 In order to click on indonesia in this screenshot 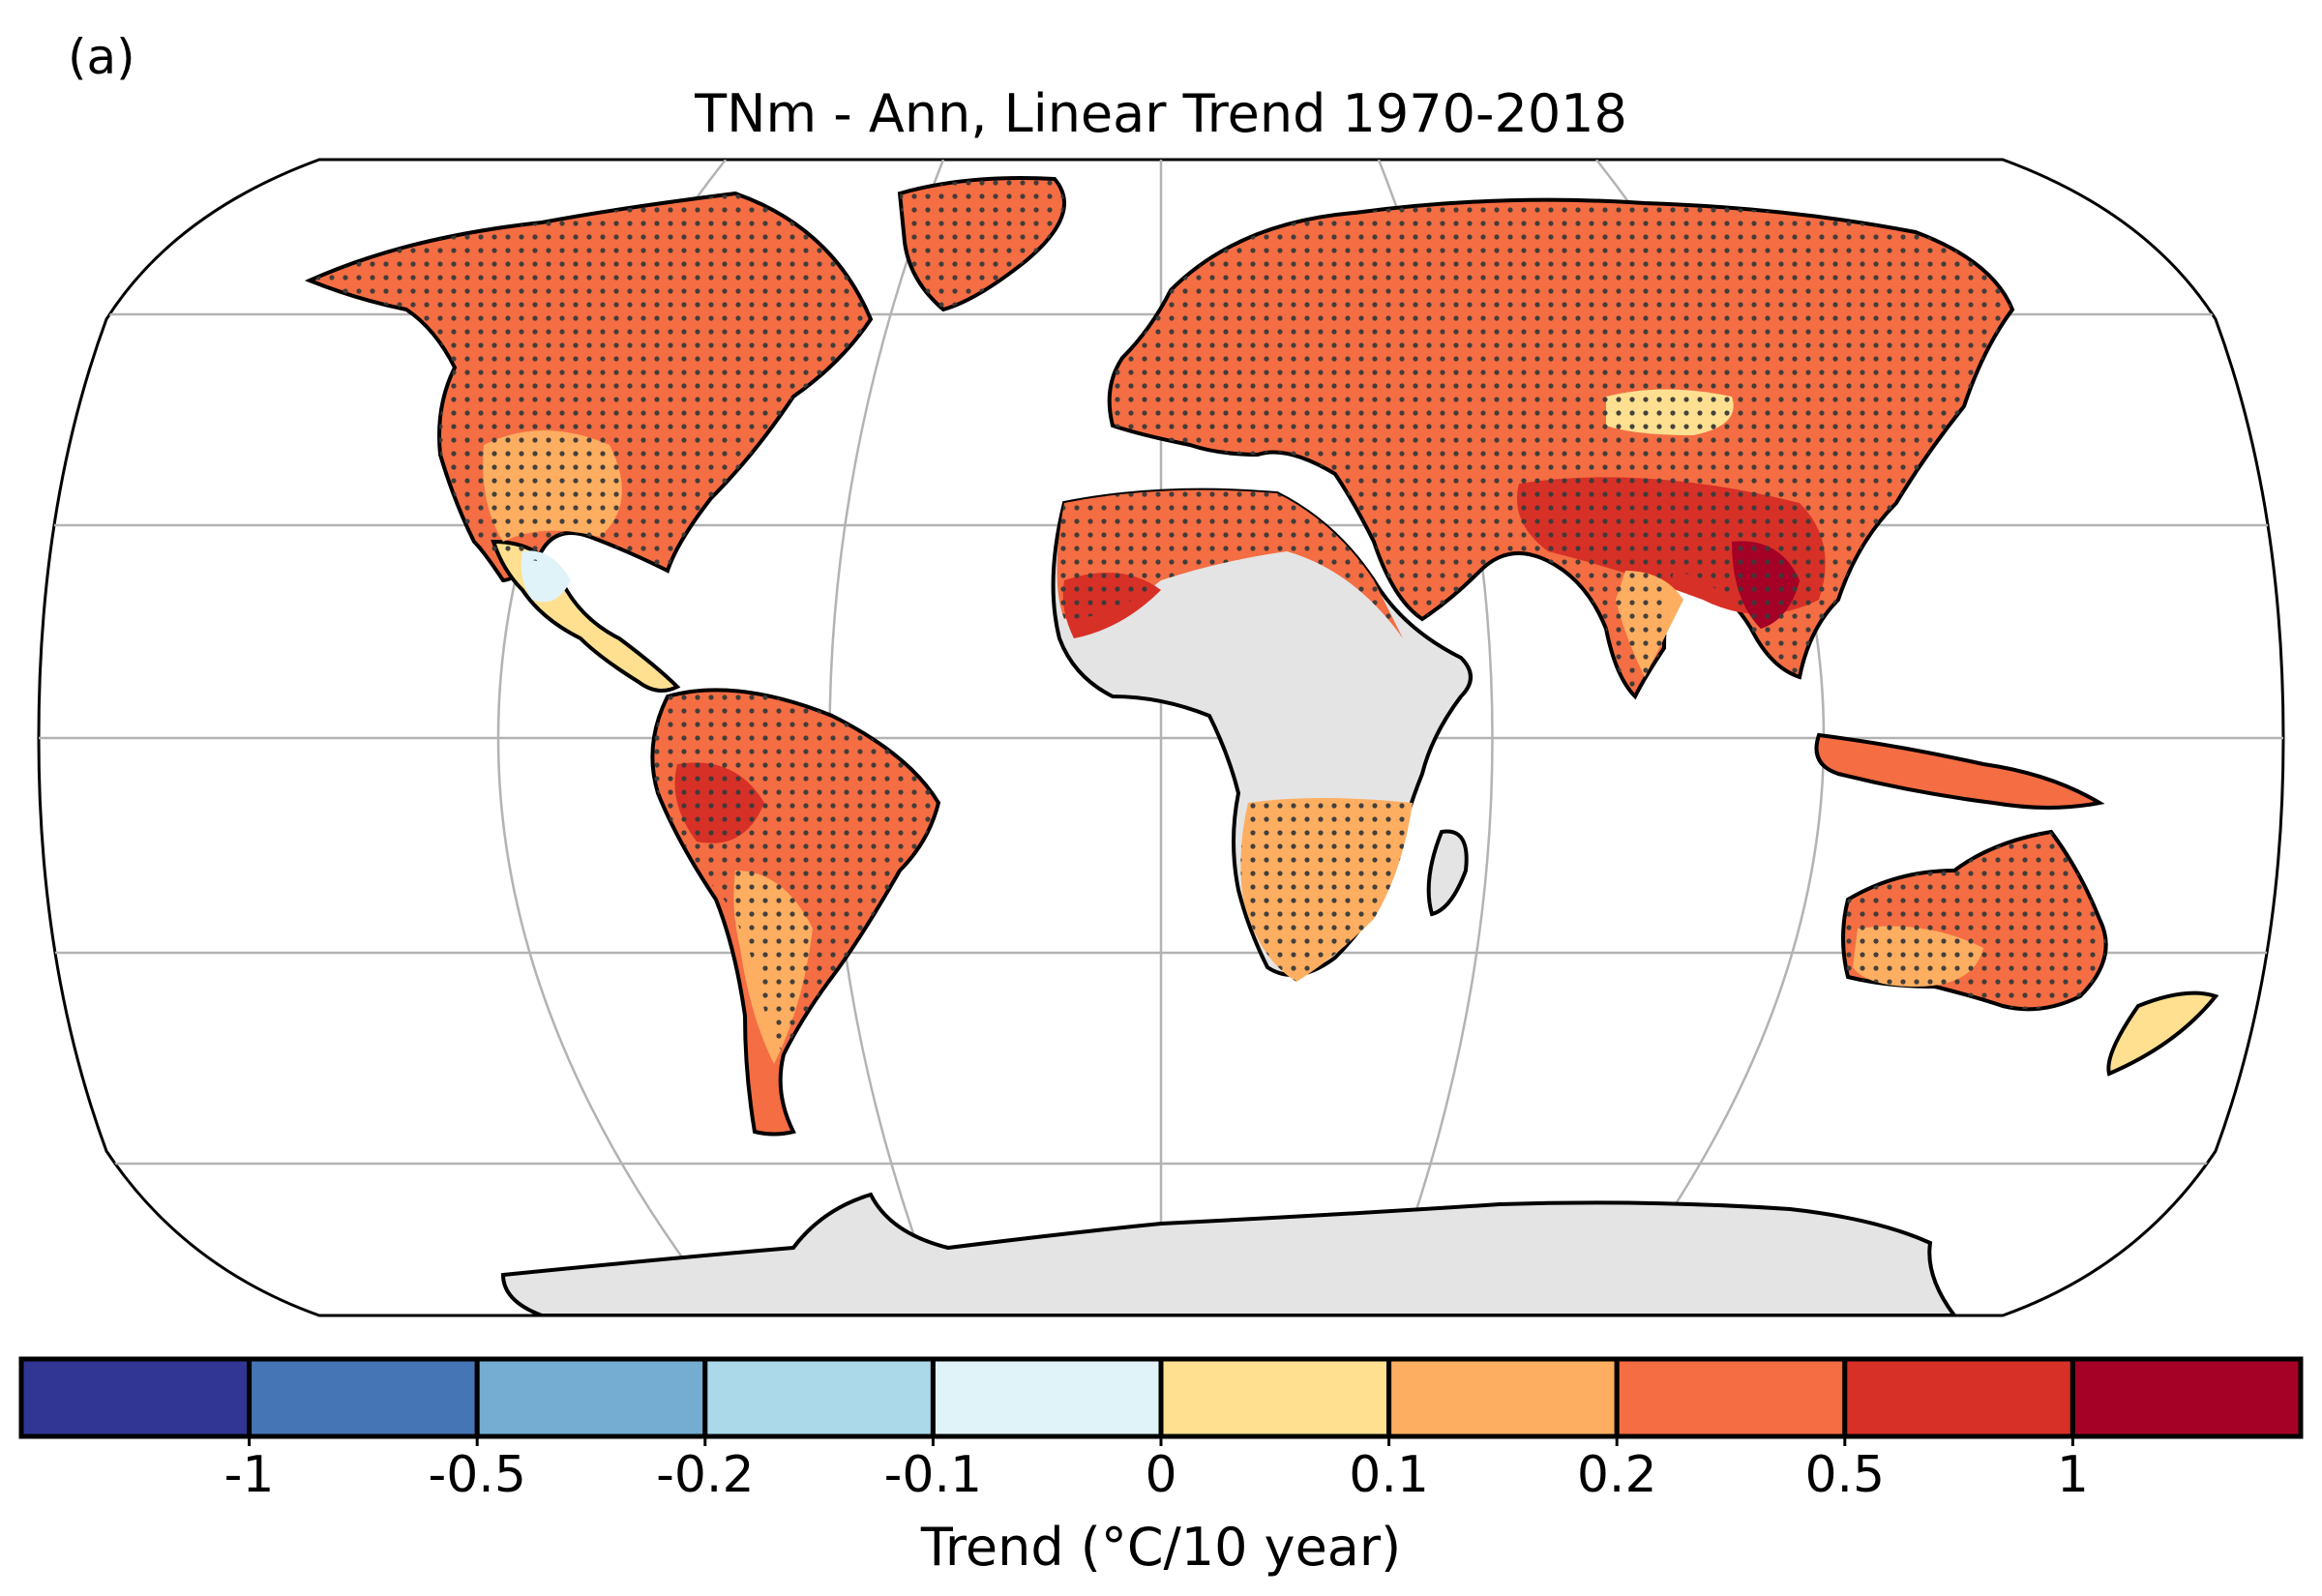, I will do `click(1959, 771)`.